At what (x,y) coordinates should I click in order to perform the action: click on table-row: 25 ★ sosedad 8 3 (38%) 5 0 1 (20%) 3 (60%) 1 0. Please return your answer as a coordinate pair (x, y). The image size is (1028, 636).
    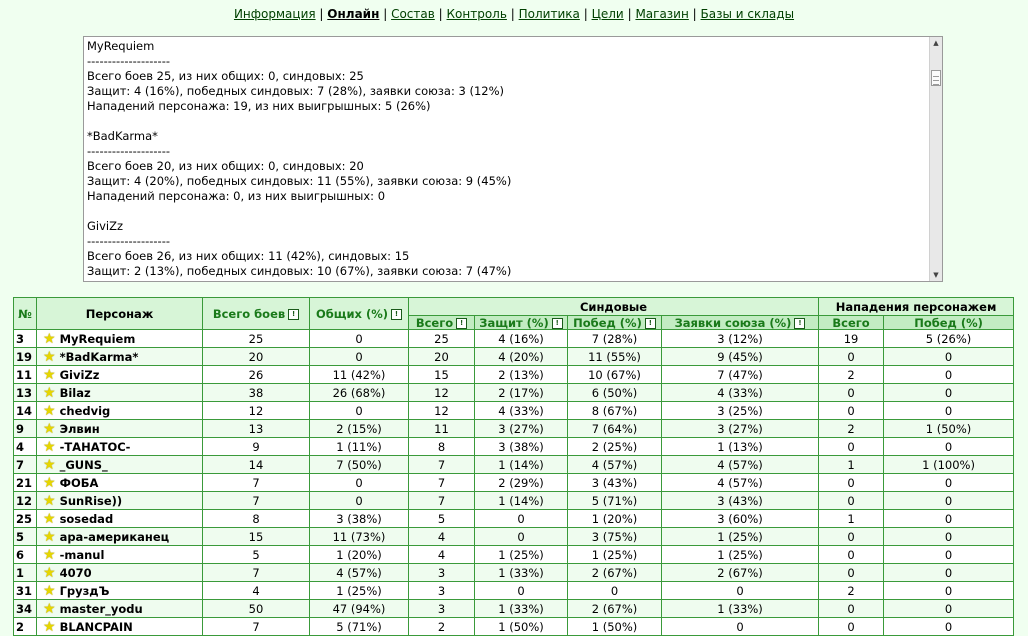
    Looking at the image, I should click on (514, 518).